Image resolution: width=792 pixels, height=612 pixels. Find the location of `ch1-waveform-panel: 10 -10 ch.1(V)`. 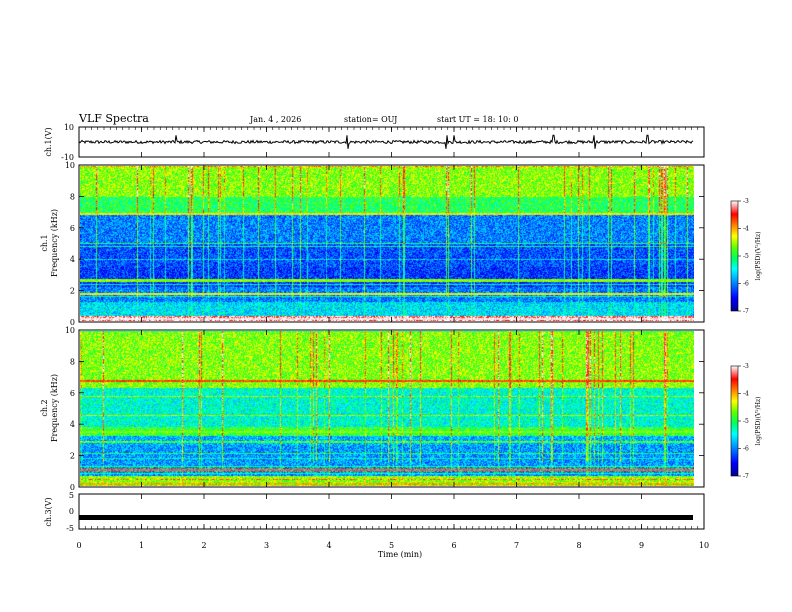

ch1-waveform-panel: 10 -10 ch.1(V) is located at coordinates (374, 142).